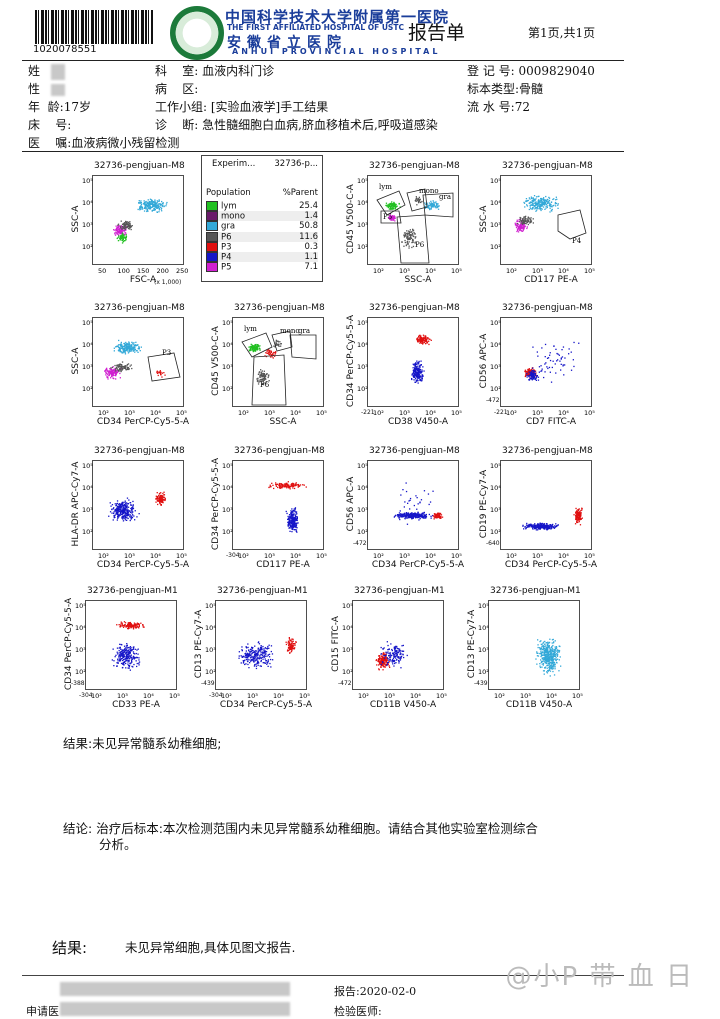 The height and width of the screenshot is (1019, 720). What do you see at coordinates (212, 237) in the screenshot?
I see `legend-swatch` at bounding box center [212, 237].